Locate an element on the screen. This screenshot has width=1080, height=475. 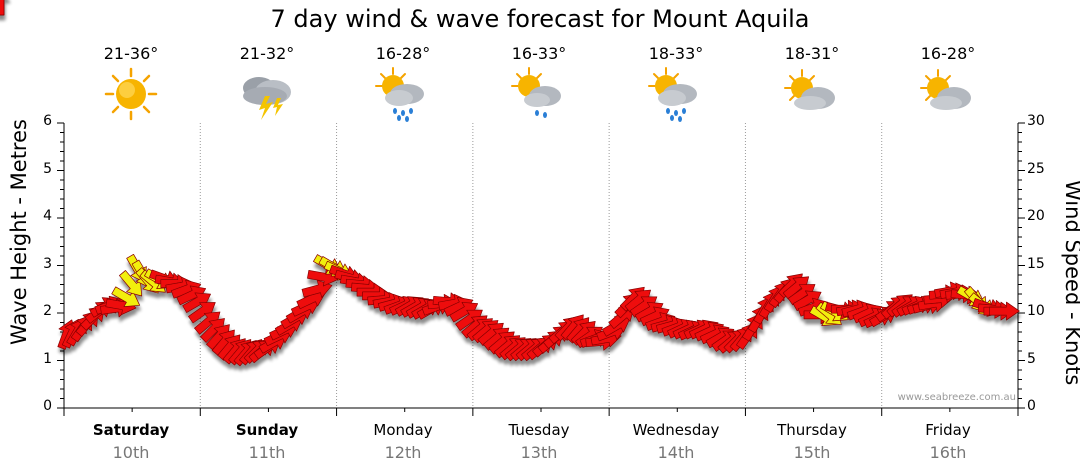
x-tick-day: Saturday is located at coordinates (131, 430).